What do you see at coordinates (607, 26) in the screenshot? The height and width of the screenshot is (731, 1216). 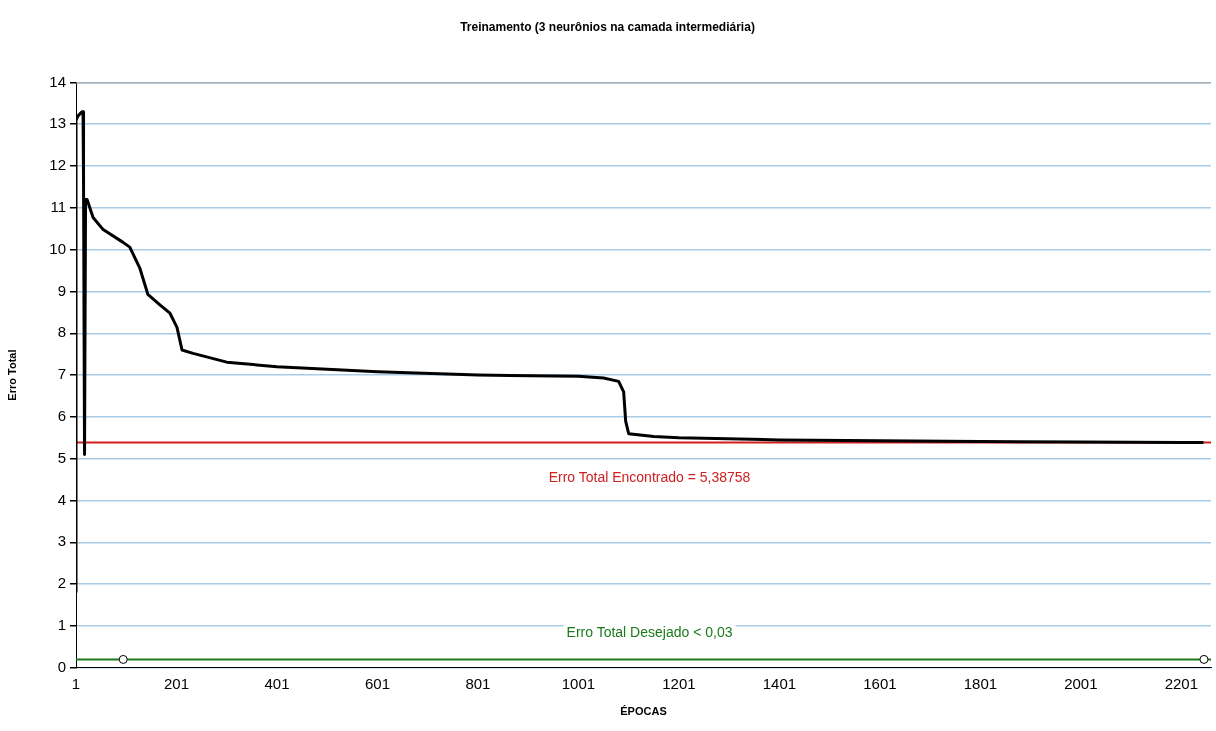 I see `chart-title: Treinamento (3 neurônios na camada intermediária)` at bounding box center [607, 26].